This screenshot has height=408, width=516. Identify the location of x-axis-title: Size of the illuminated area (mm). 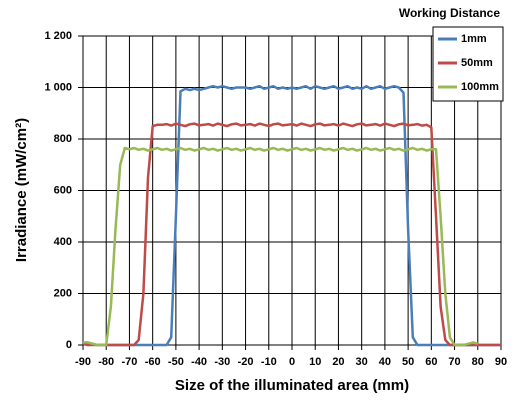
(292, 385).